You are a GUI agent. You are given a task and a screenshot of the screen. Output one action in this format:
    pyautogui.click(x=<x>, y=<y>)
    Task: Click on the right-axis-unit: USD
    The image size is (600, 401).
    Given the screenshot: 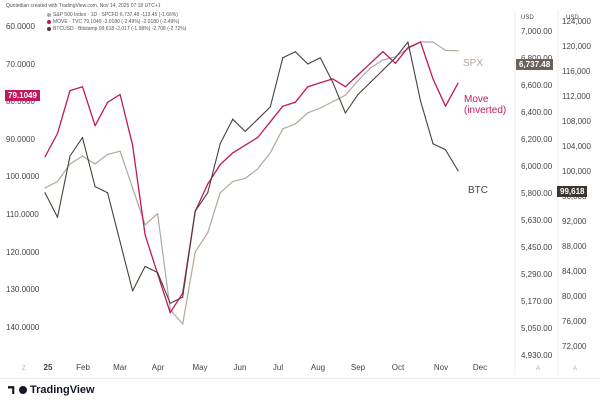 What is the action you would take?
    pyautogui.click(x=572, y=18)
    